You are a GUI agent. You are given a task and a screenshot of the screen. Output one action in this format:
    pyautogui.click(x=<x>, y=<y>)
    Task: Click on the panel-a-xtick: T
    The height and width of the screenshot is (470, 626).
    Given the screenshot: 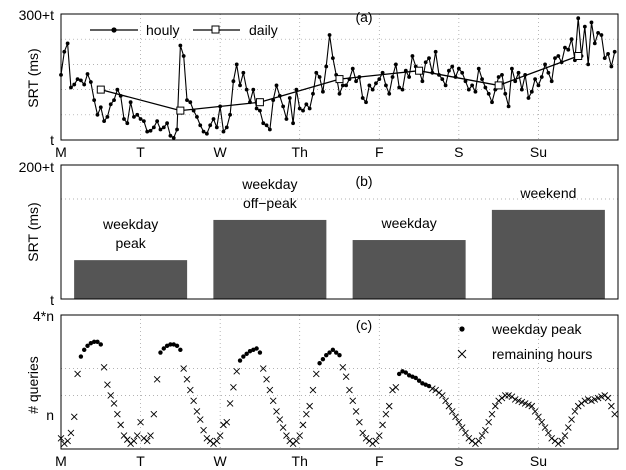 What is the action you would take?
    pyautogui.click(x=140, y=152)
    